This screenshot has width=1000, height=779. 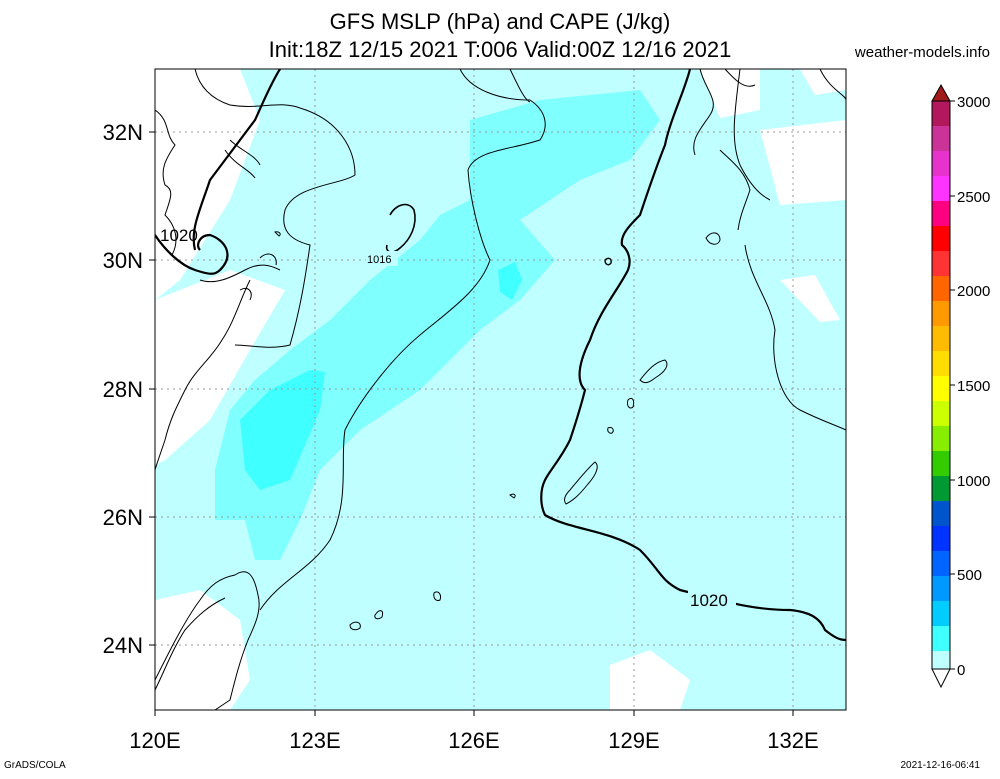 What do you see at coordinates (961, 670) in the screenshot?
I see `colorbar-label-0: 0` at bounding box center [961, 670].